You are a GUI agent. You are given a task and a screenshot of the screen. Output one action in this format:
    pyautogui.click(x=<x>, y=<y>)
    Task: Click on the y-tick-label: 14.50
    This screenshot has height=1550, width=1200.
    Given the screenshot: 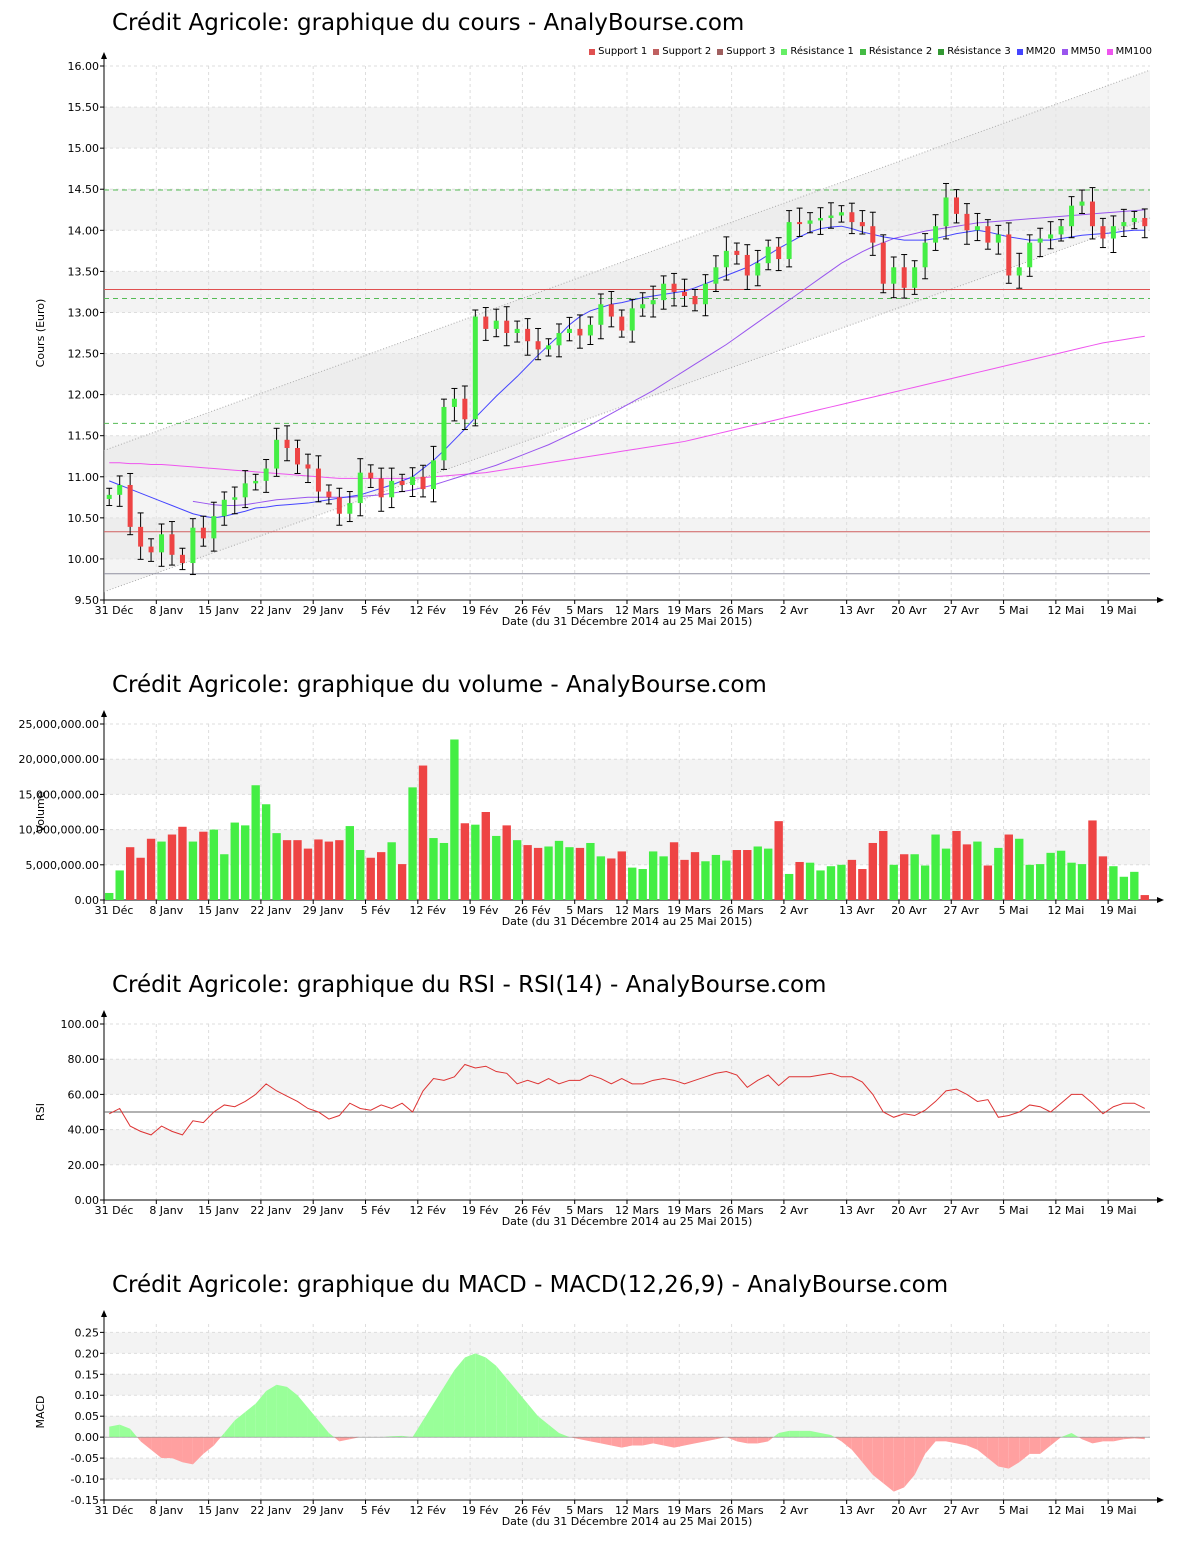 What is the action you would take?
    pyautogui.click(x=84, y=189)
    